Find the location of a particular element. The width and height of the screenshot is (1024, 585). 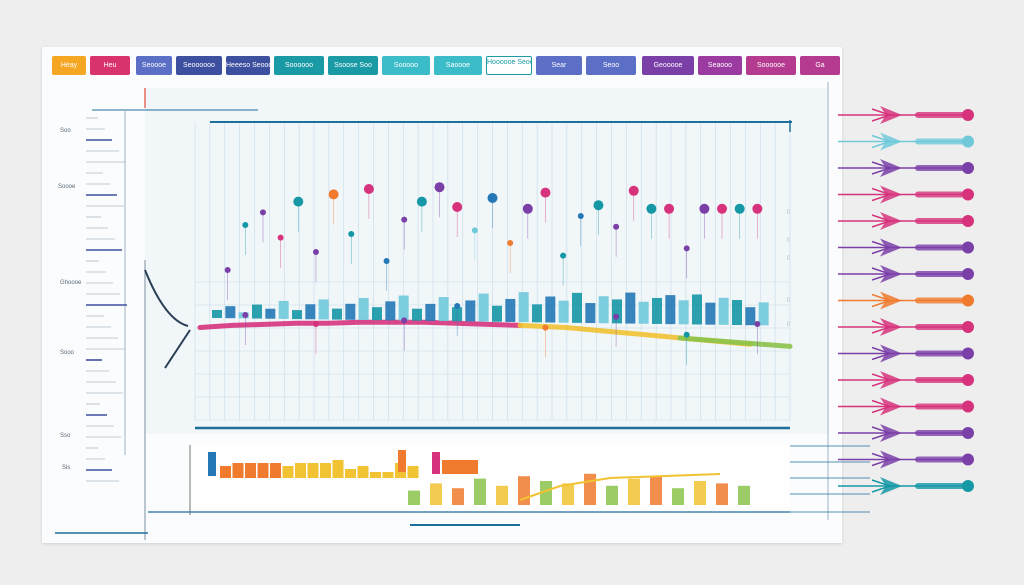

y-axis-label-2: Ghoooe is located at coordinates (71, 283).